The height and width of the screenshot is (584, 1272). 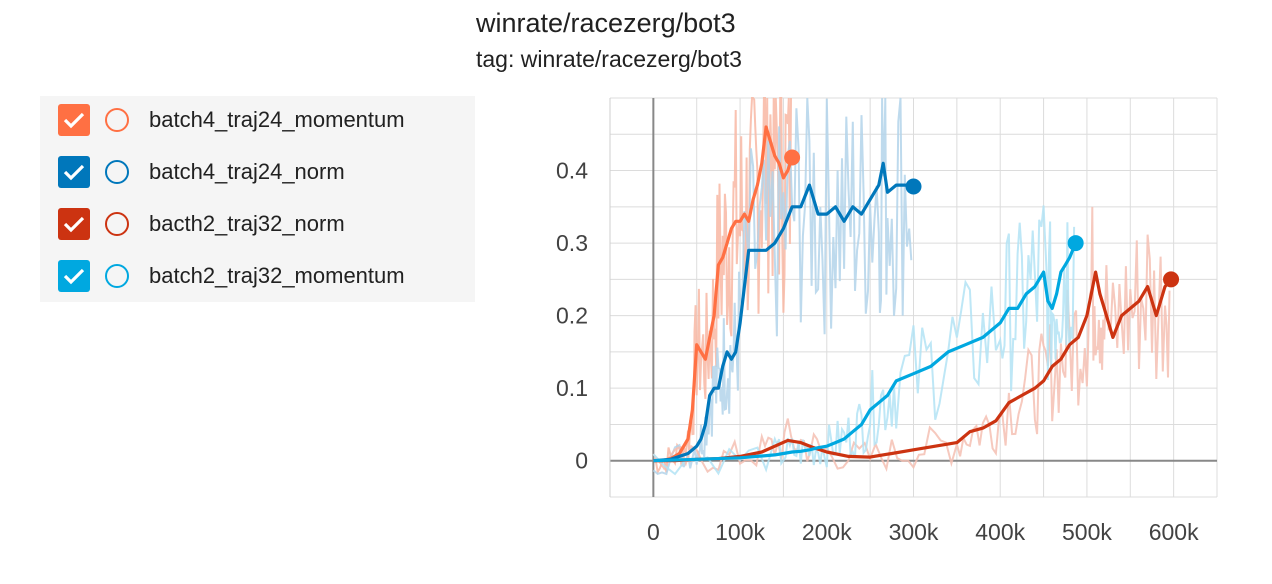 What do you see at coordinates (572, 316) in the screenshot?
I see `y-tick-label: 0.2` at bounding box center [572, 316].